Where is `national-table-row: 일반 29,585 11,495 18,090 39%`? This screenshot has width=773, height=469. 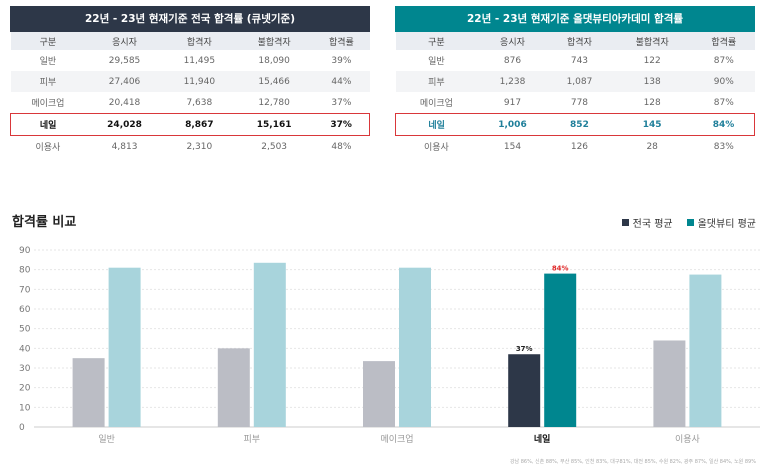
national-table-row: 일반 29,585 11,495 18,090 39% is located at coordinates (190, 60).